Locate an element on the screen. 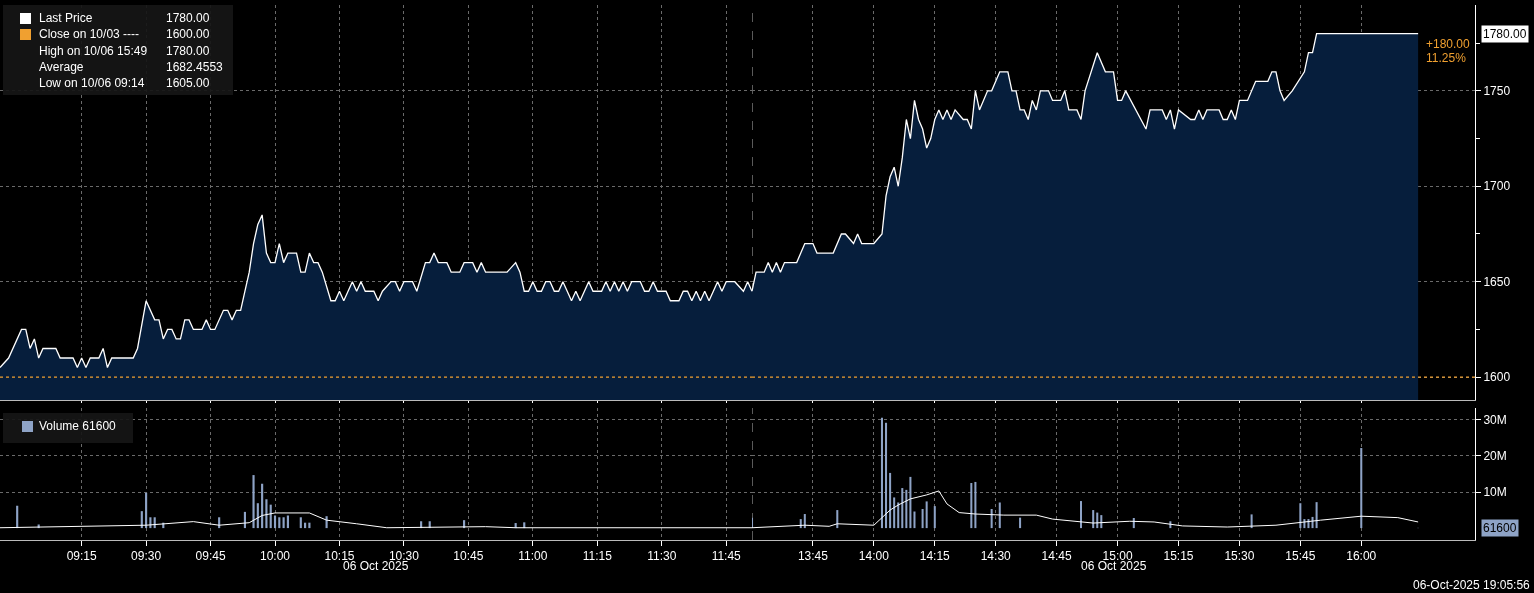 This screenshot has width=1534, height=593. y-tick-label: 20M is located at coordinates (1495, 456).